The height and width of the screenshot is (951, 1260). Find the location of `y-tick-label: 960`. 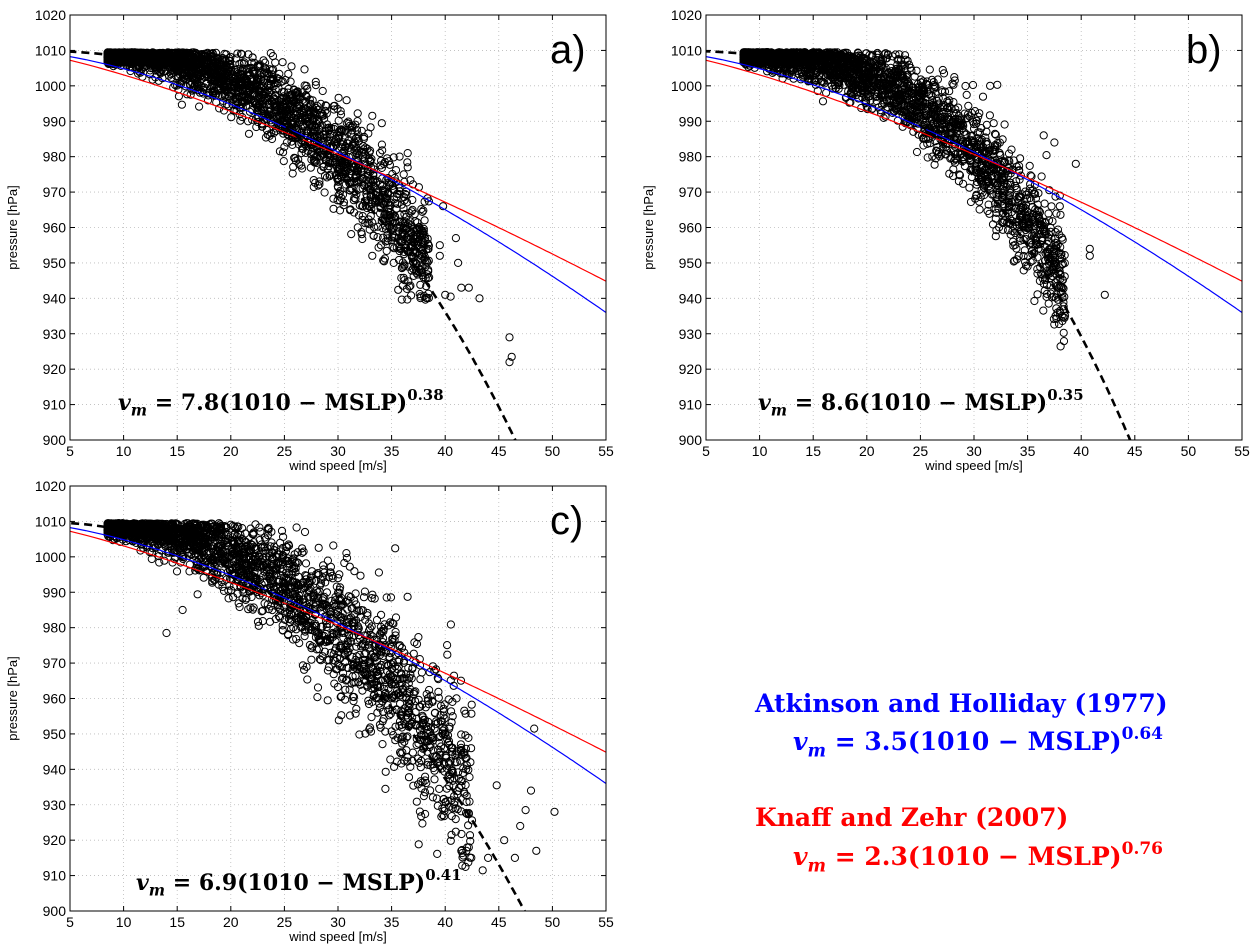

y-tick-label: 960 is located at coordinates (55, 228).